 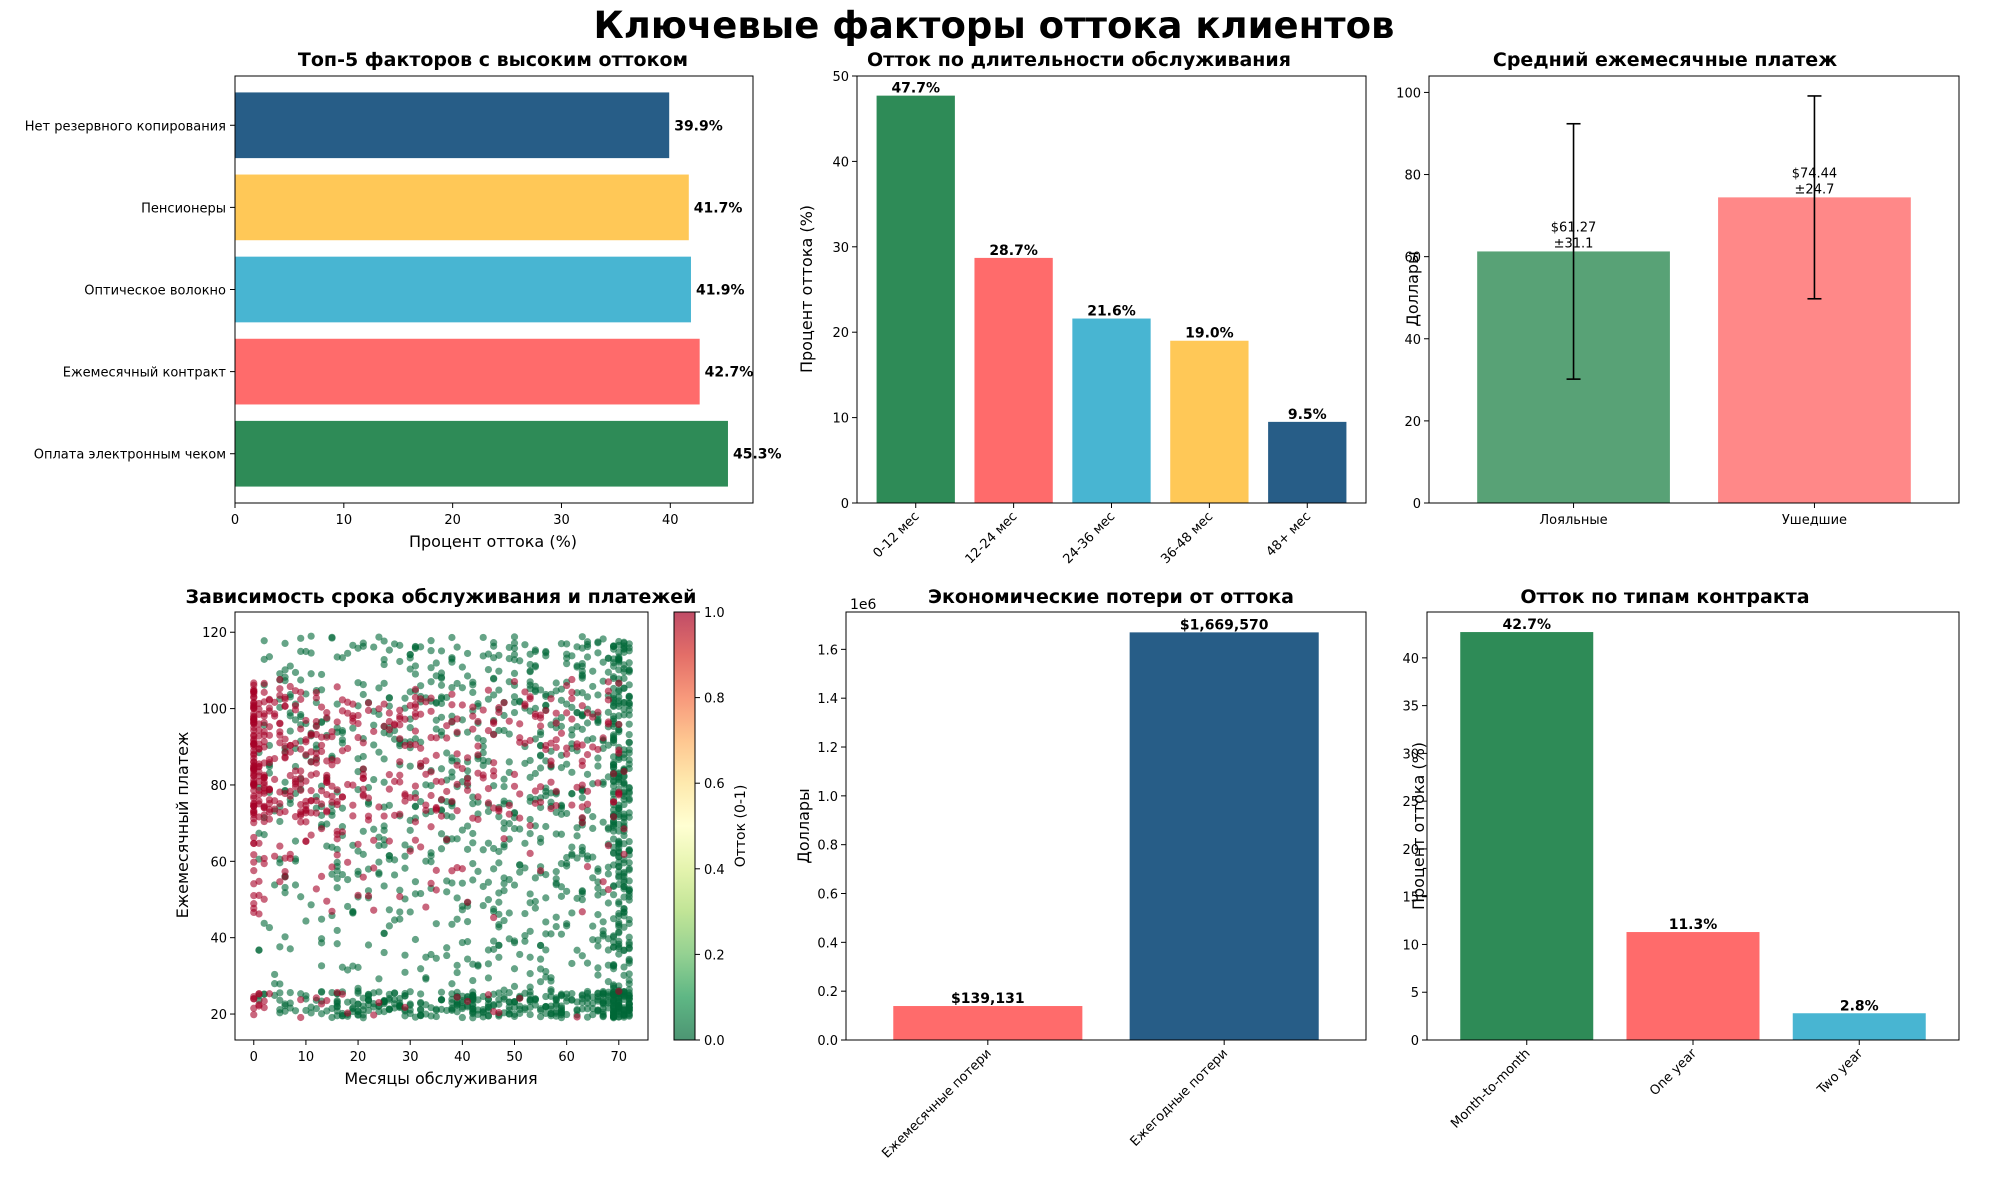 What do you see at coordinates (840, 162) in the screenshot?
I see `y-tick-label: 40` at bounding box center [840, 162].